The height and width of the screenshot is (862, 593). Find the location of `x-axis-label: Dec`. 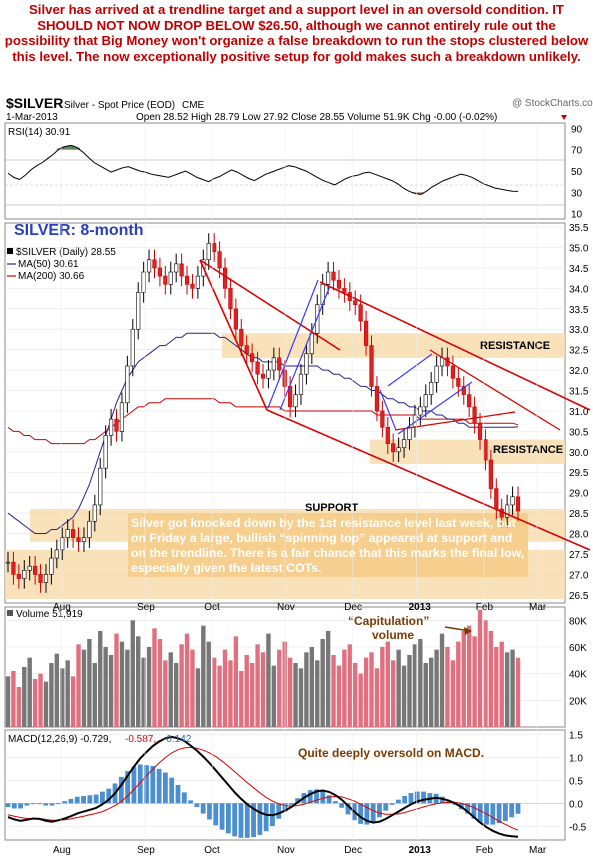

x-axis-label: Dec is located at coordinates (353, 607).